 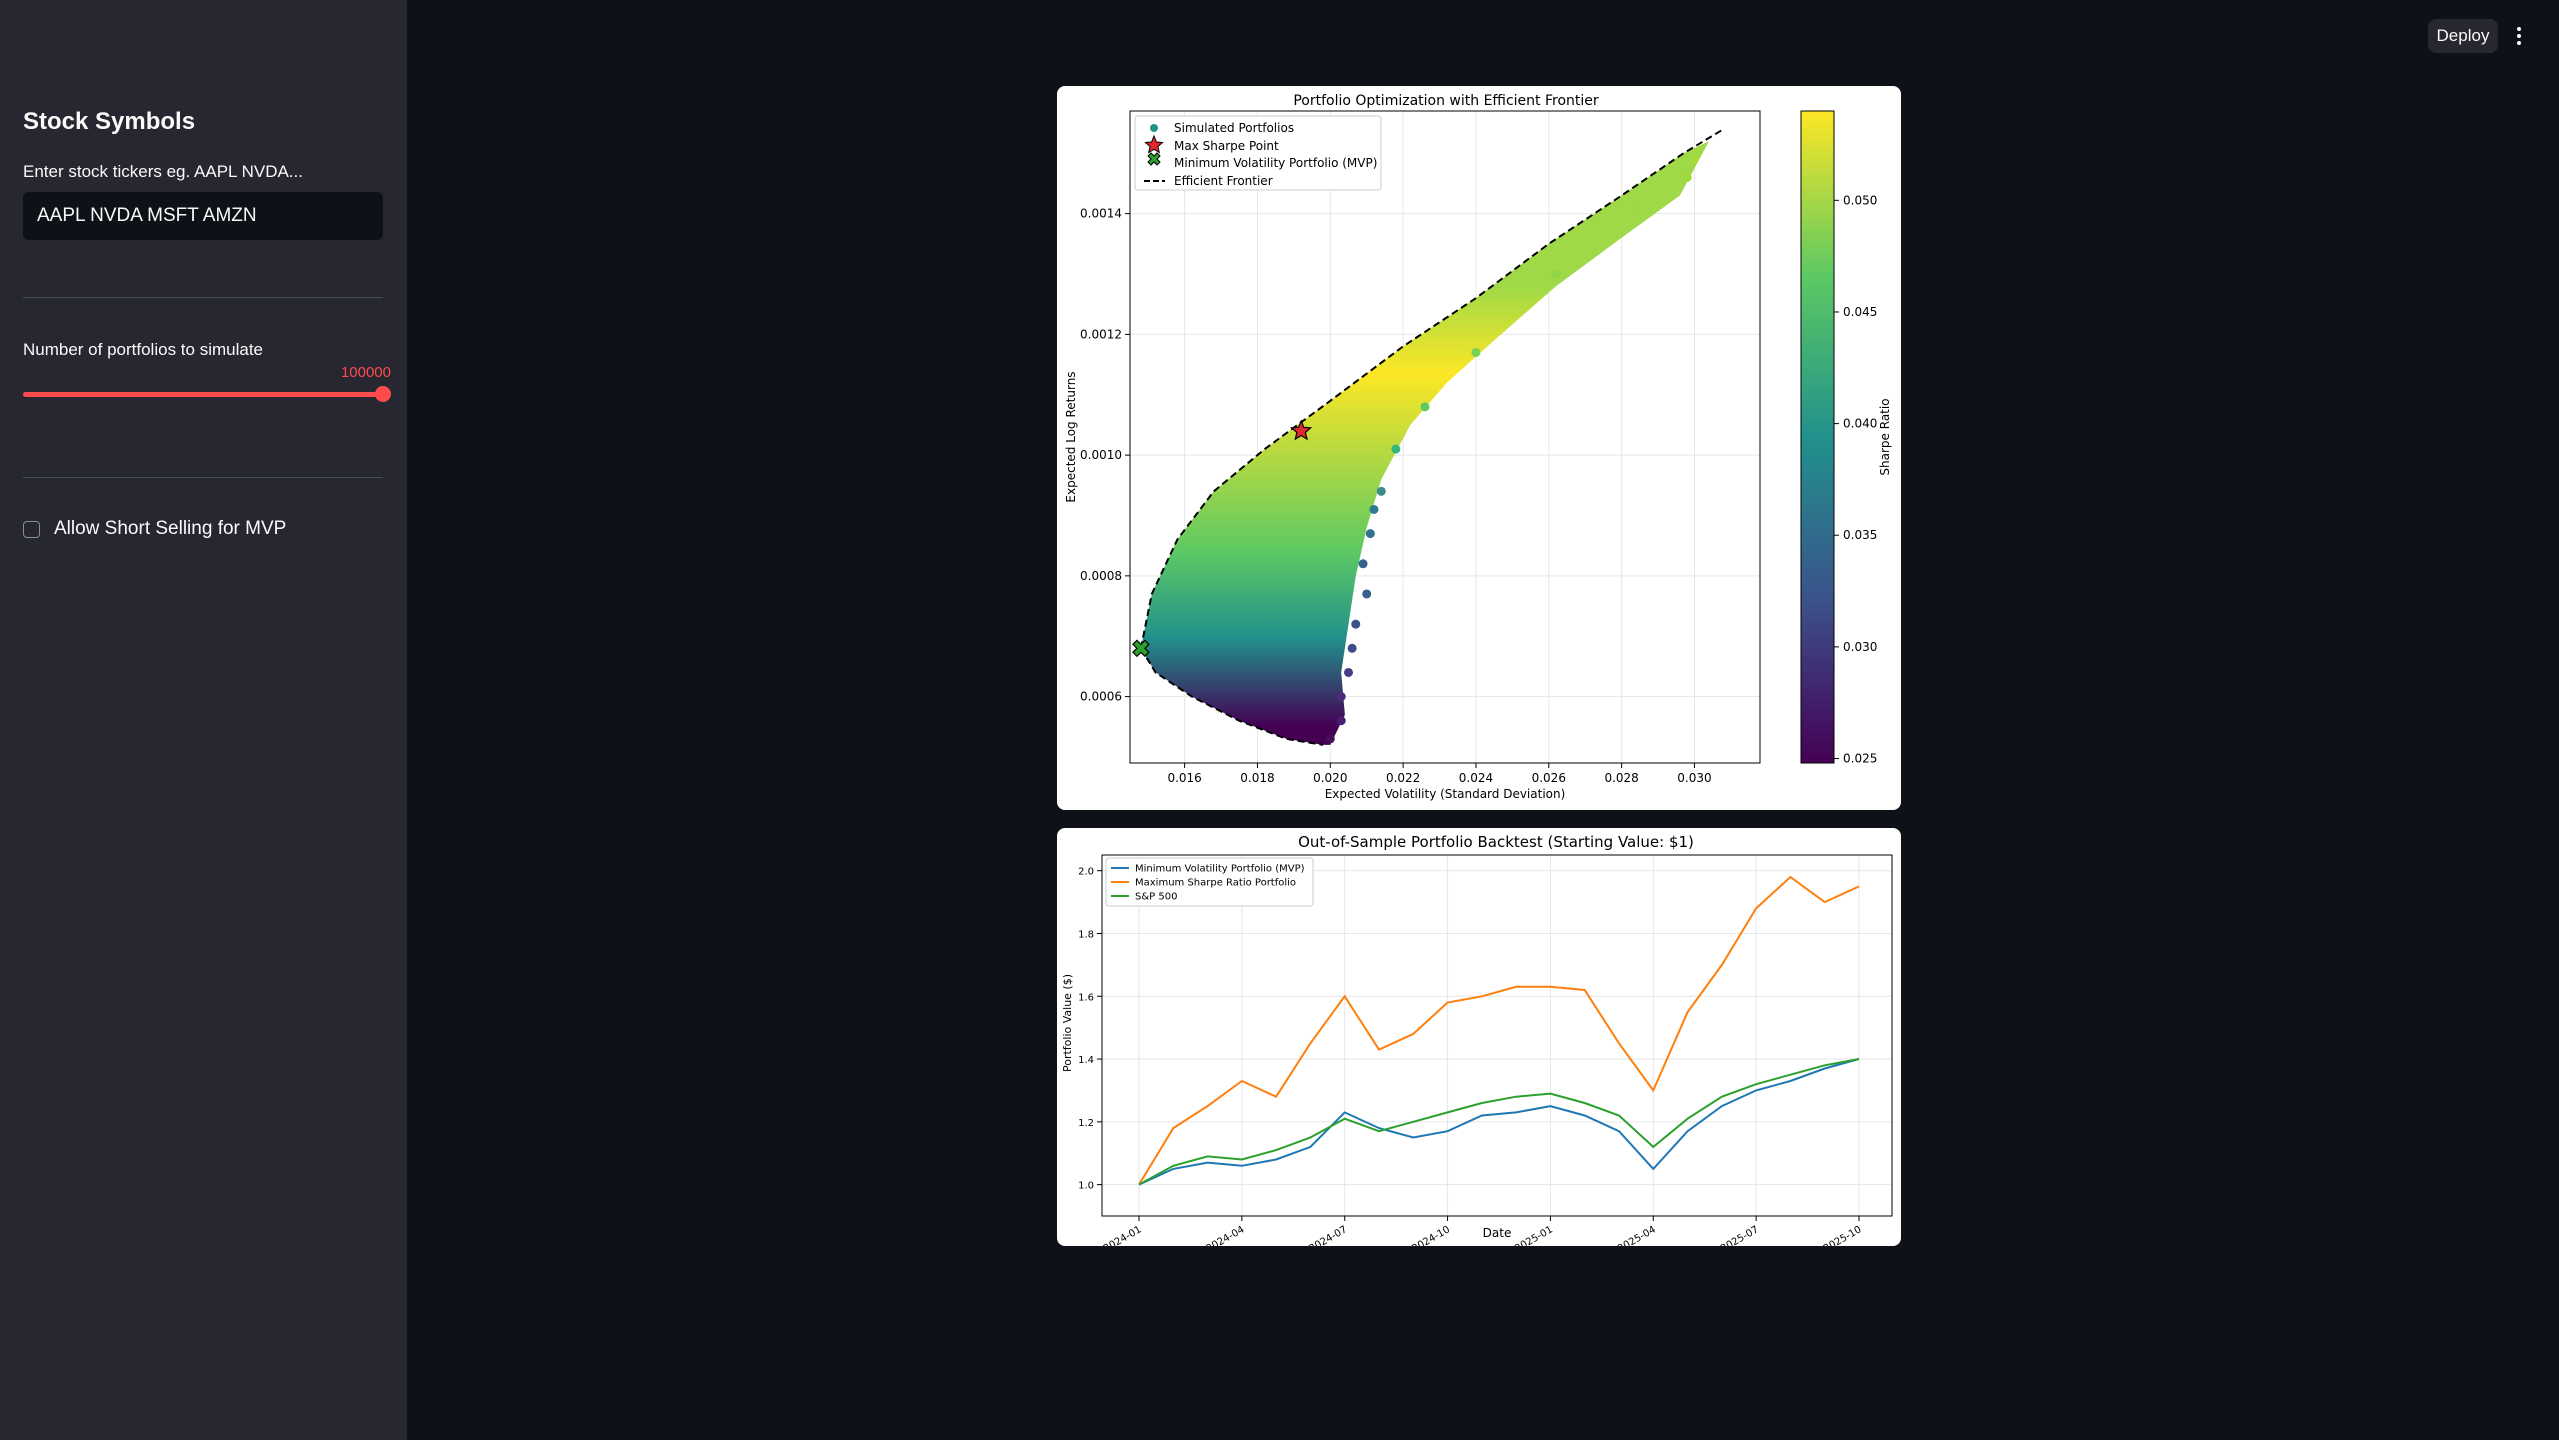 I want to click on colorbar, so click(x=1817, y=437).